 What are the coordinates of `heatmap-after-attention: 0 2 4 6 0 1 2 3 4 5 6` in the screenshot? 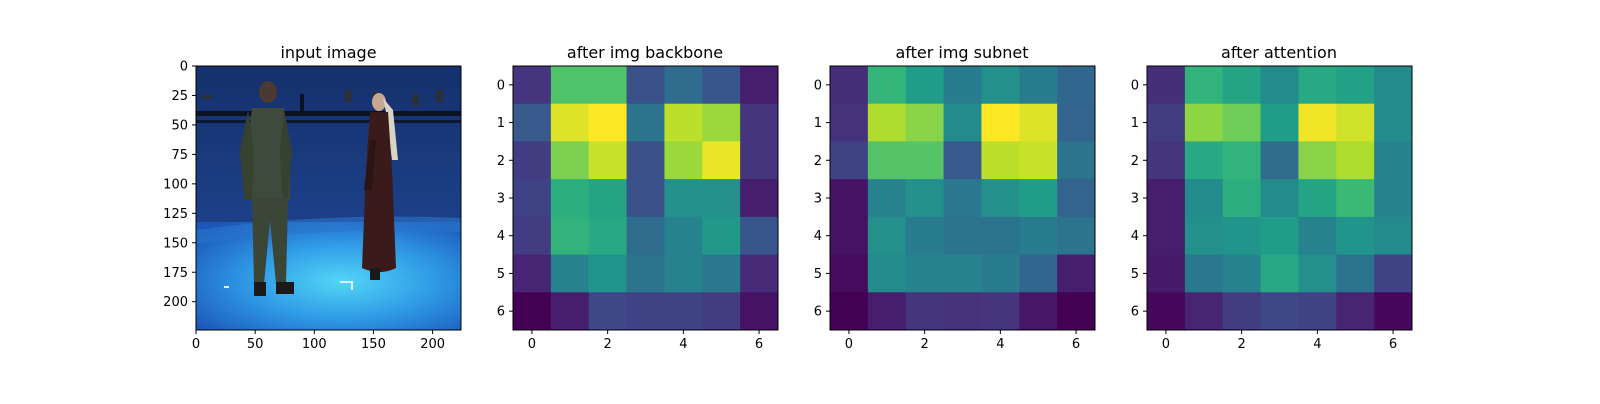 It's located at (1272, 208).